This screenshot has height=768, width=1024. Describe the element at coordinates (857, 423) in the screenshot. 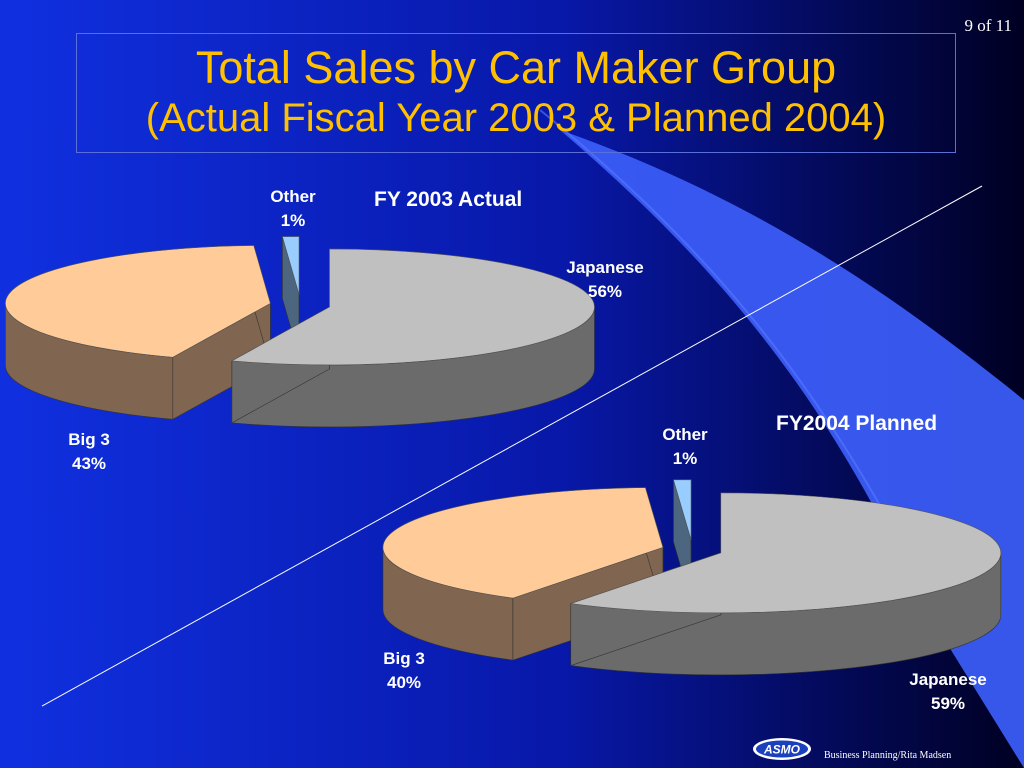

I see `chart-title-fy2004: FY2004 Planned` at that location.